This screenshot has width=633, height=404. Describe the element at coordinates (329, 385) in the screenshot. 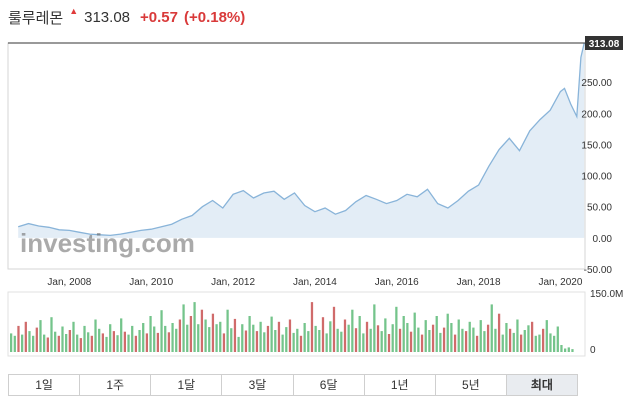

I see `range-tab: 6달` at that location.